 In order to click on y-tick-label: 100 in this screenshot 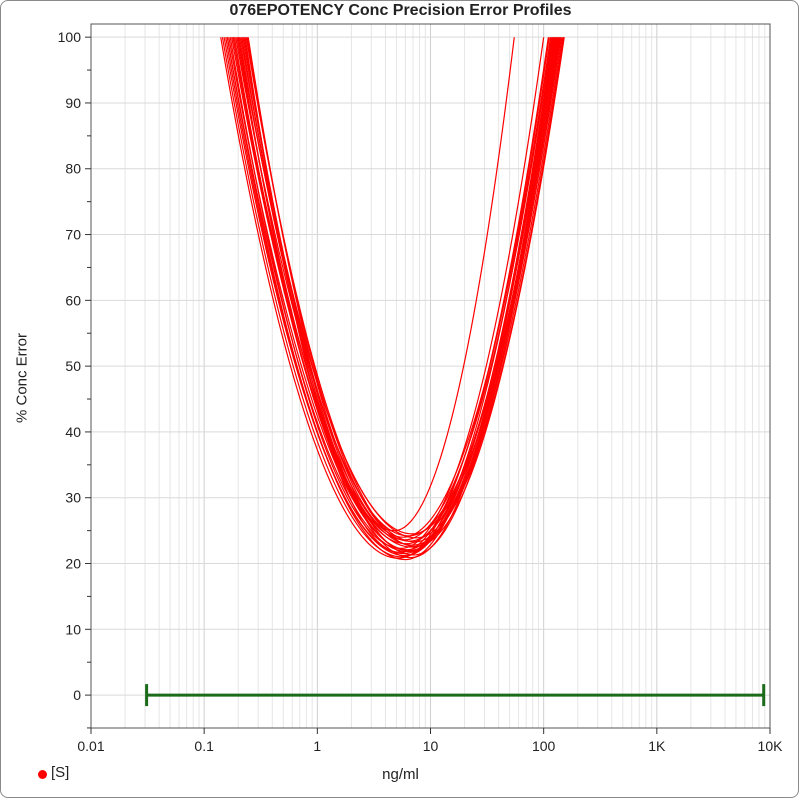, I will do `click(70, 37)`.